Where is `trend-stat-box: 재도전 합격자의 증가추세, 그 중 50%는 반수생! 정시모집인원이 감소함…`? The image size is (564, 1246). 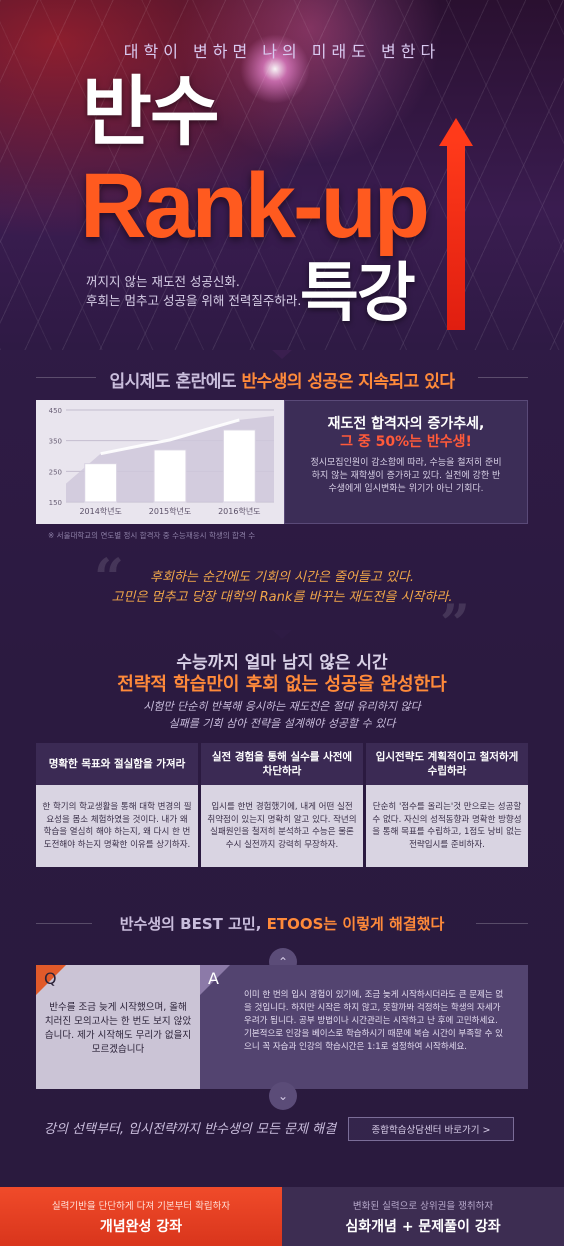
trend-stat-box: 재도전 합격자의 증가추세, 그 중 50%는 반수생! 정시모집인원이 감소함… is located at coordinates (406, 462).